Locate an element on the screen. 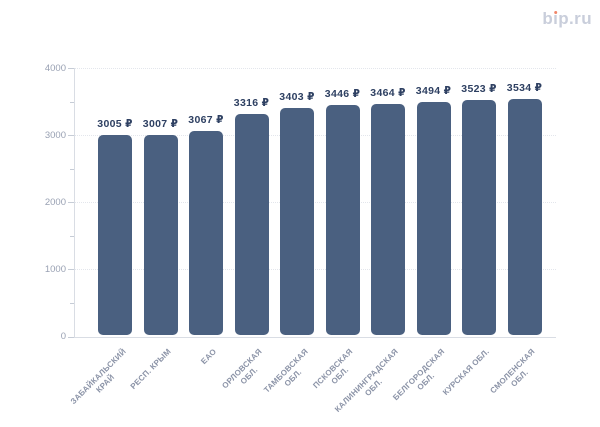  y-axis-label: 4000 is located at coordinates (55, 68).